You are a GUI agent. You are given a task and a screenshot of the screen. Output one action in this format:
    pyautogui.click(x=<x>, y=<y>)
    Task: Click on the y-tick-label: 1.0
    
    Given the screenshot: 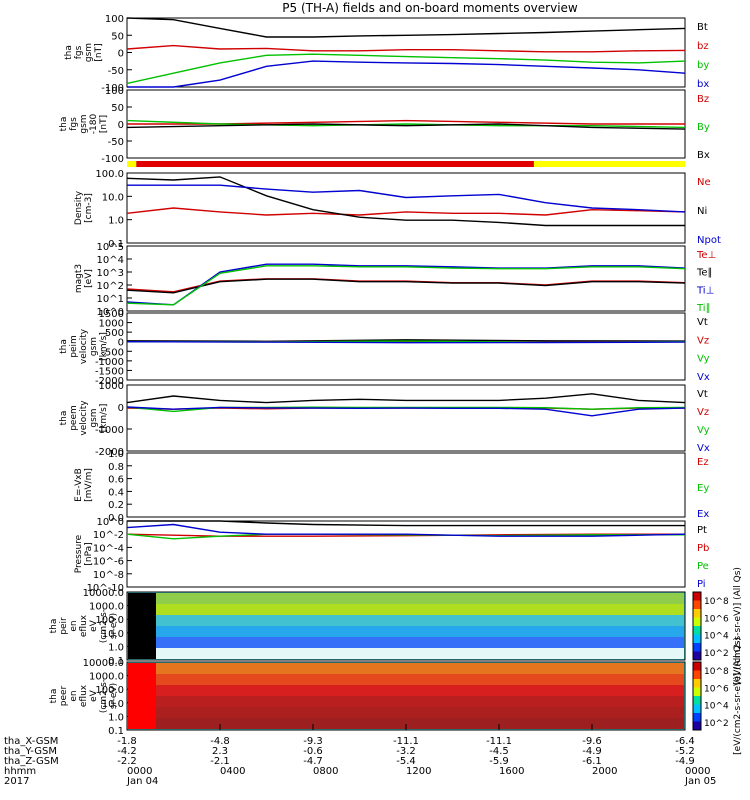 What is the action you would take?
    pyautogui.click(x=116, y=717)
    